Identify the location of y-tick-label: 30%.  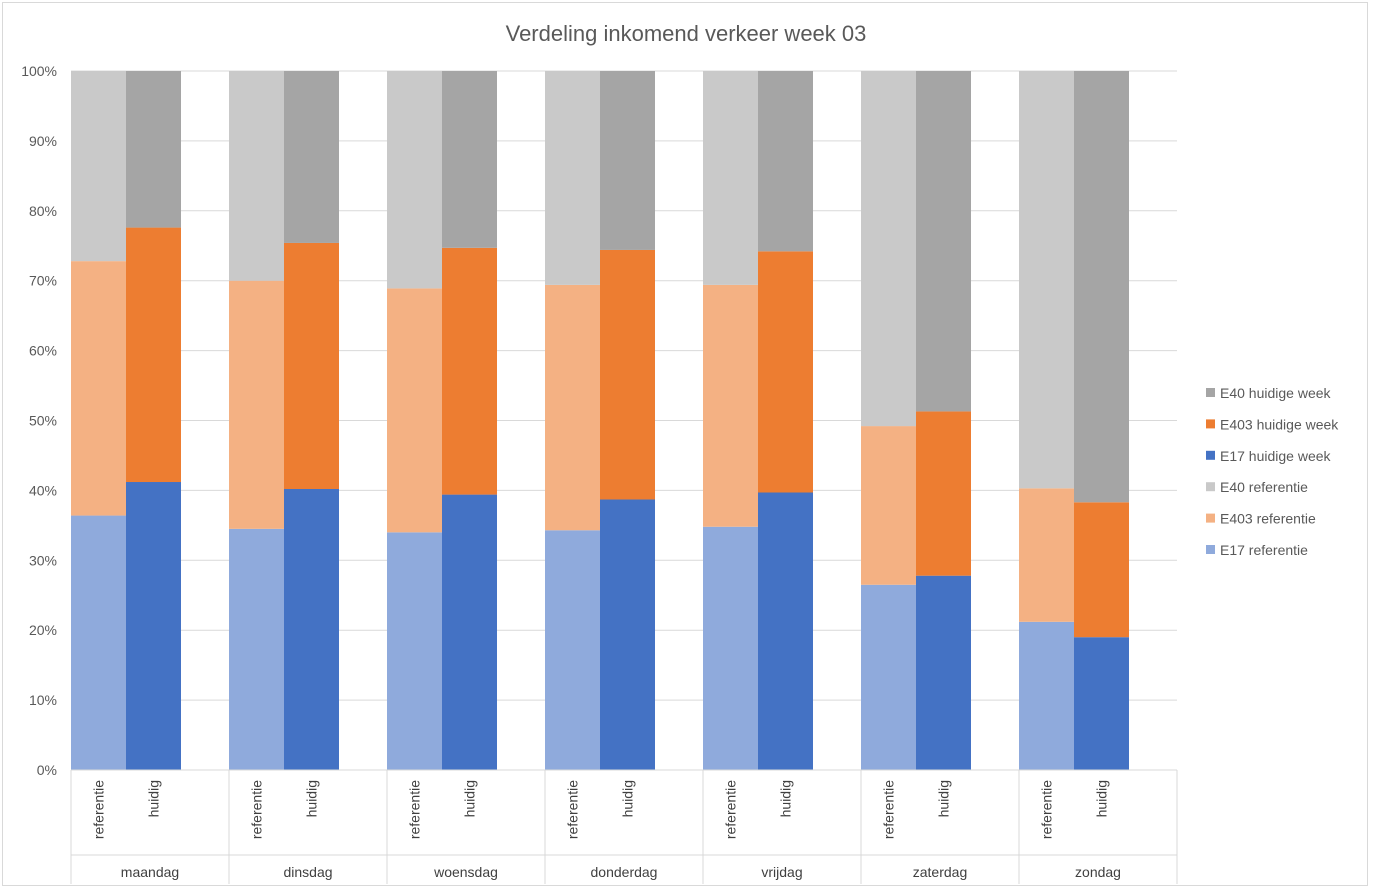
(43, 560).